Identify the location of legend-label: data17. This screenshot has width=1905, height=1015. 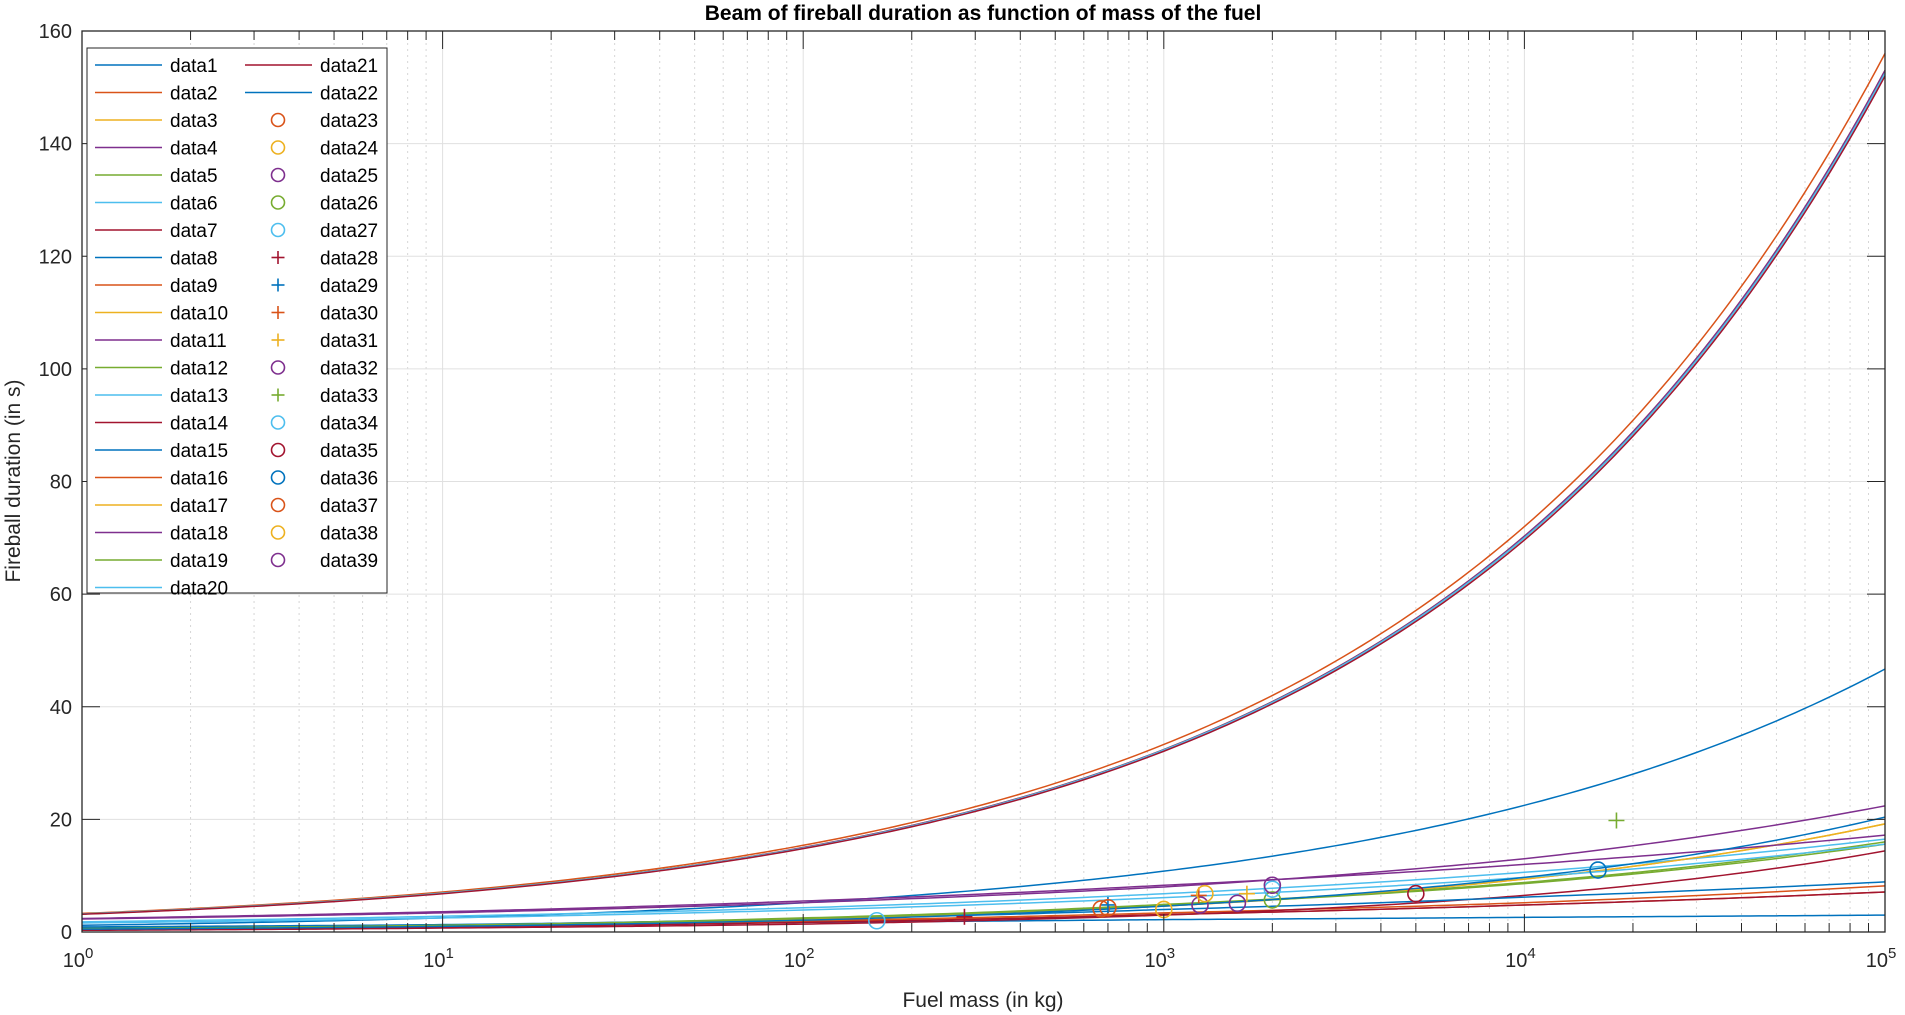
(199, 506).